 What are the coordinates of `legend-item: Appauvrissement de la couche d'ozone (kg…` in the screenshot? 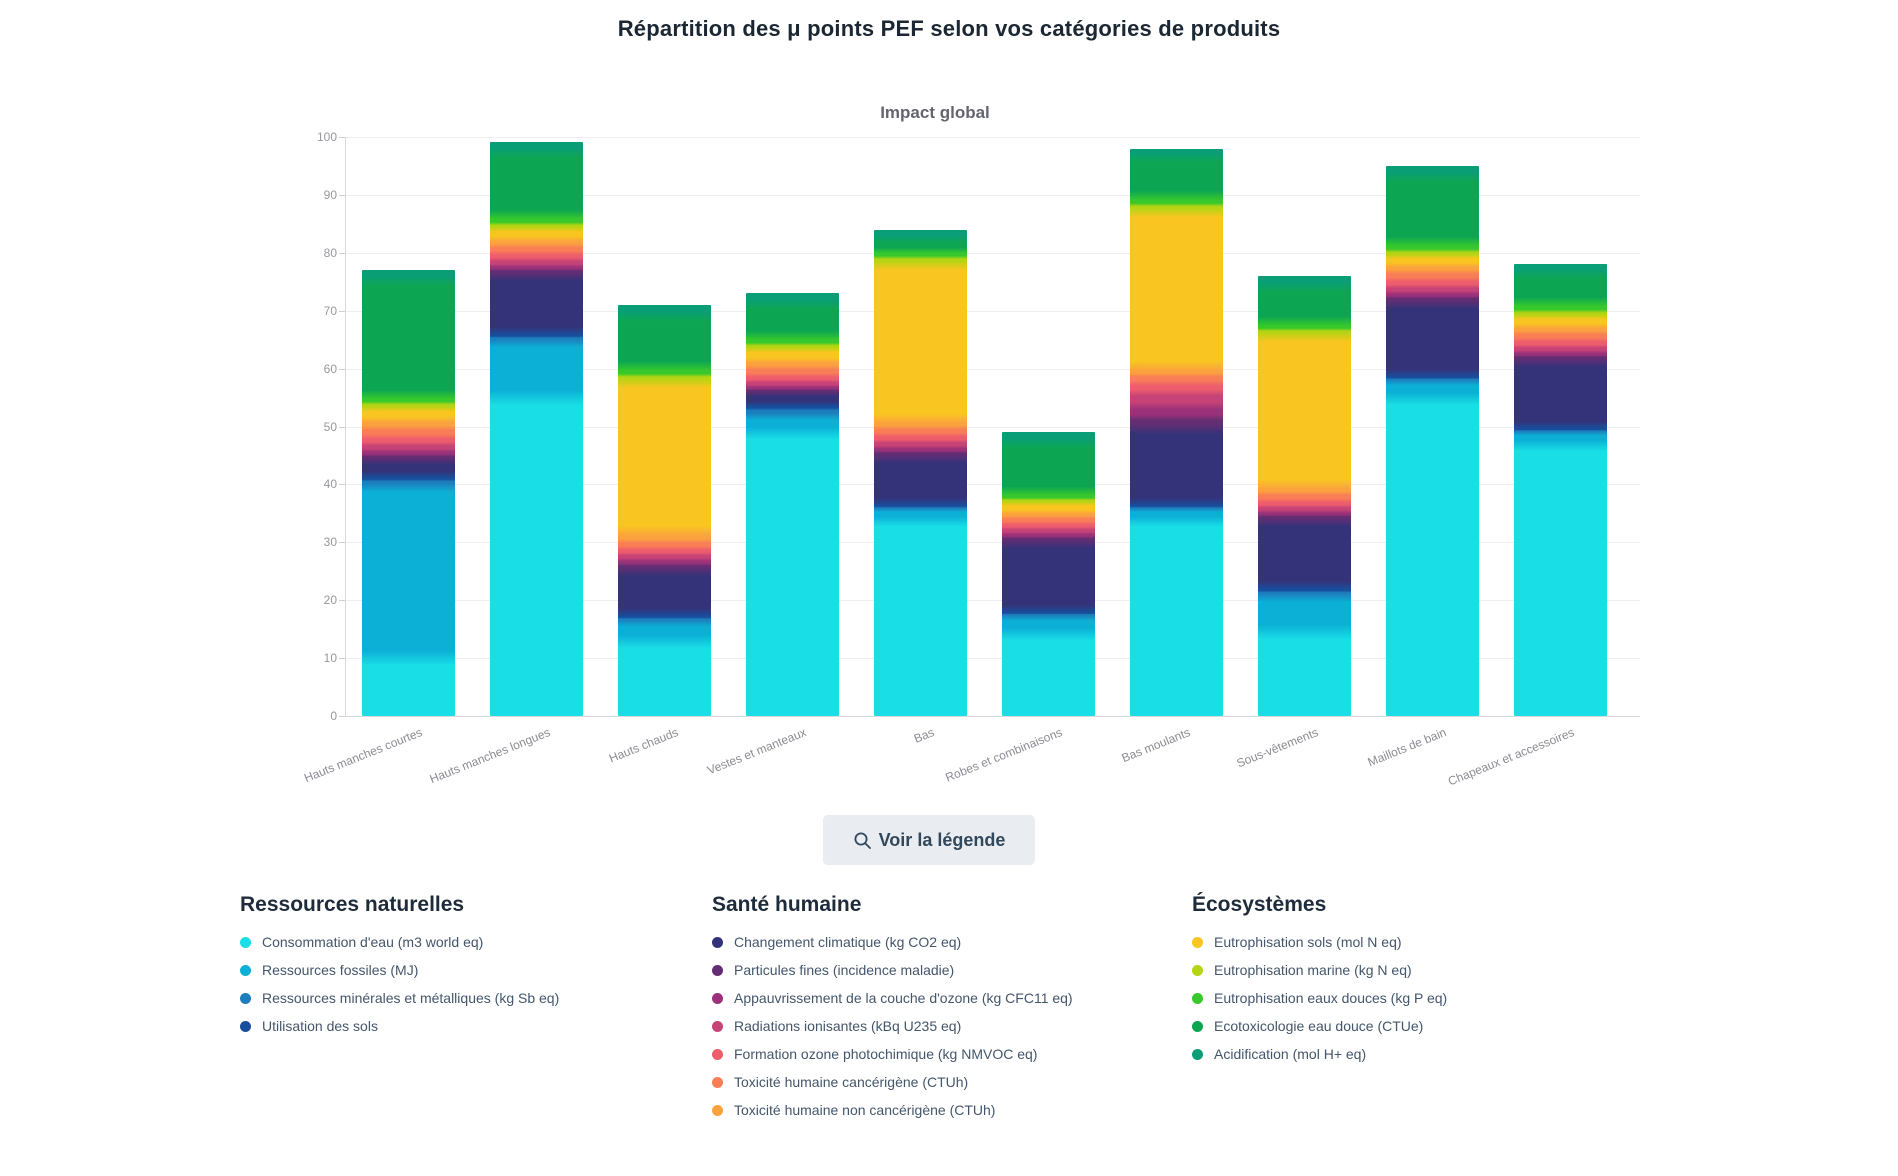 It's located at (942, 998).